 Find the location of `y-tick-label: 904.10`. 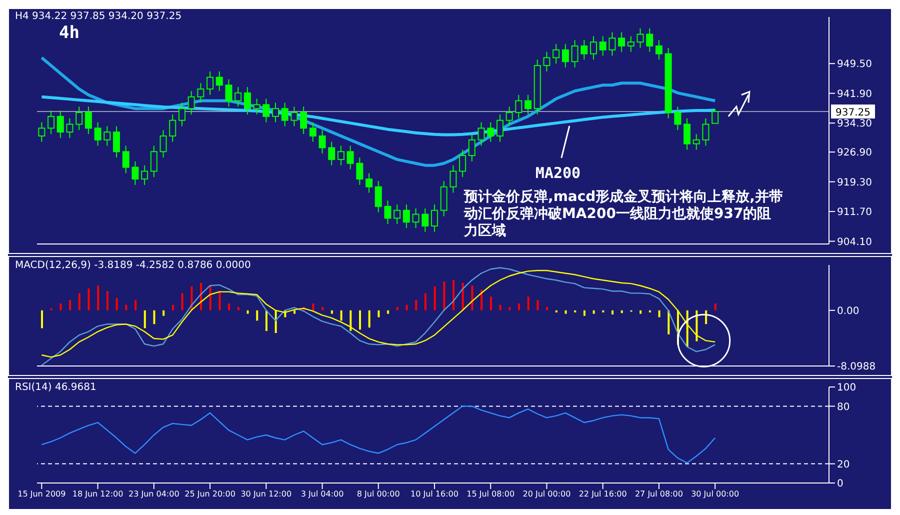

y-tick-label: 904.10 is located at coordinates (854, 242).